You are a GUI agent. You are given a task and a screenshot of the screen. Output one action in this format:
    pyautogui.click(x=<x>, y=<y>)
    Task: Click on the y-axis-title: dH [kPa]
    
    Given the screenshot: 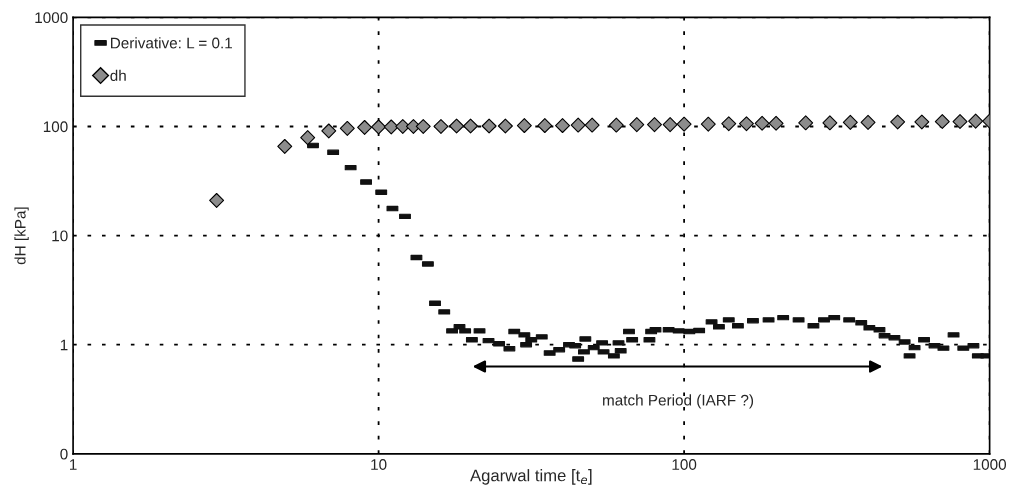 What is the action you would take?
    pyautogui.click(x=21, y=236)
    